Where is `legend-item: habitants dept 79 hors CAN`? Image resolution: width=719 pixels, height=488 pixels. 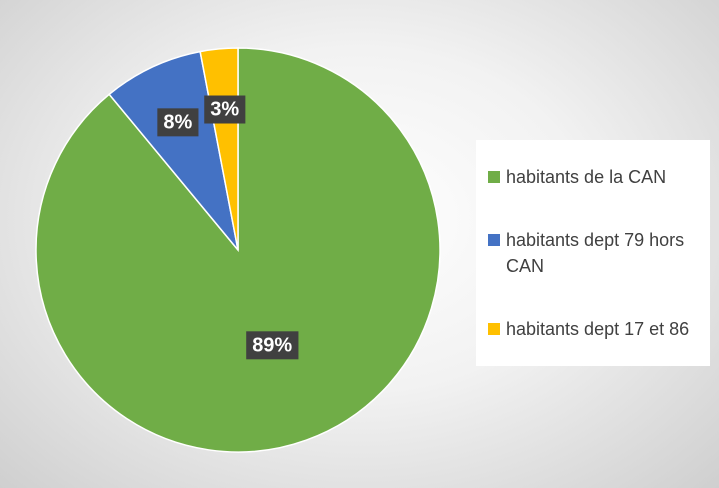
legend-item: habitants dept 79 hors CAN is located at coordinates (593, 253).